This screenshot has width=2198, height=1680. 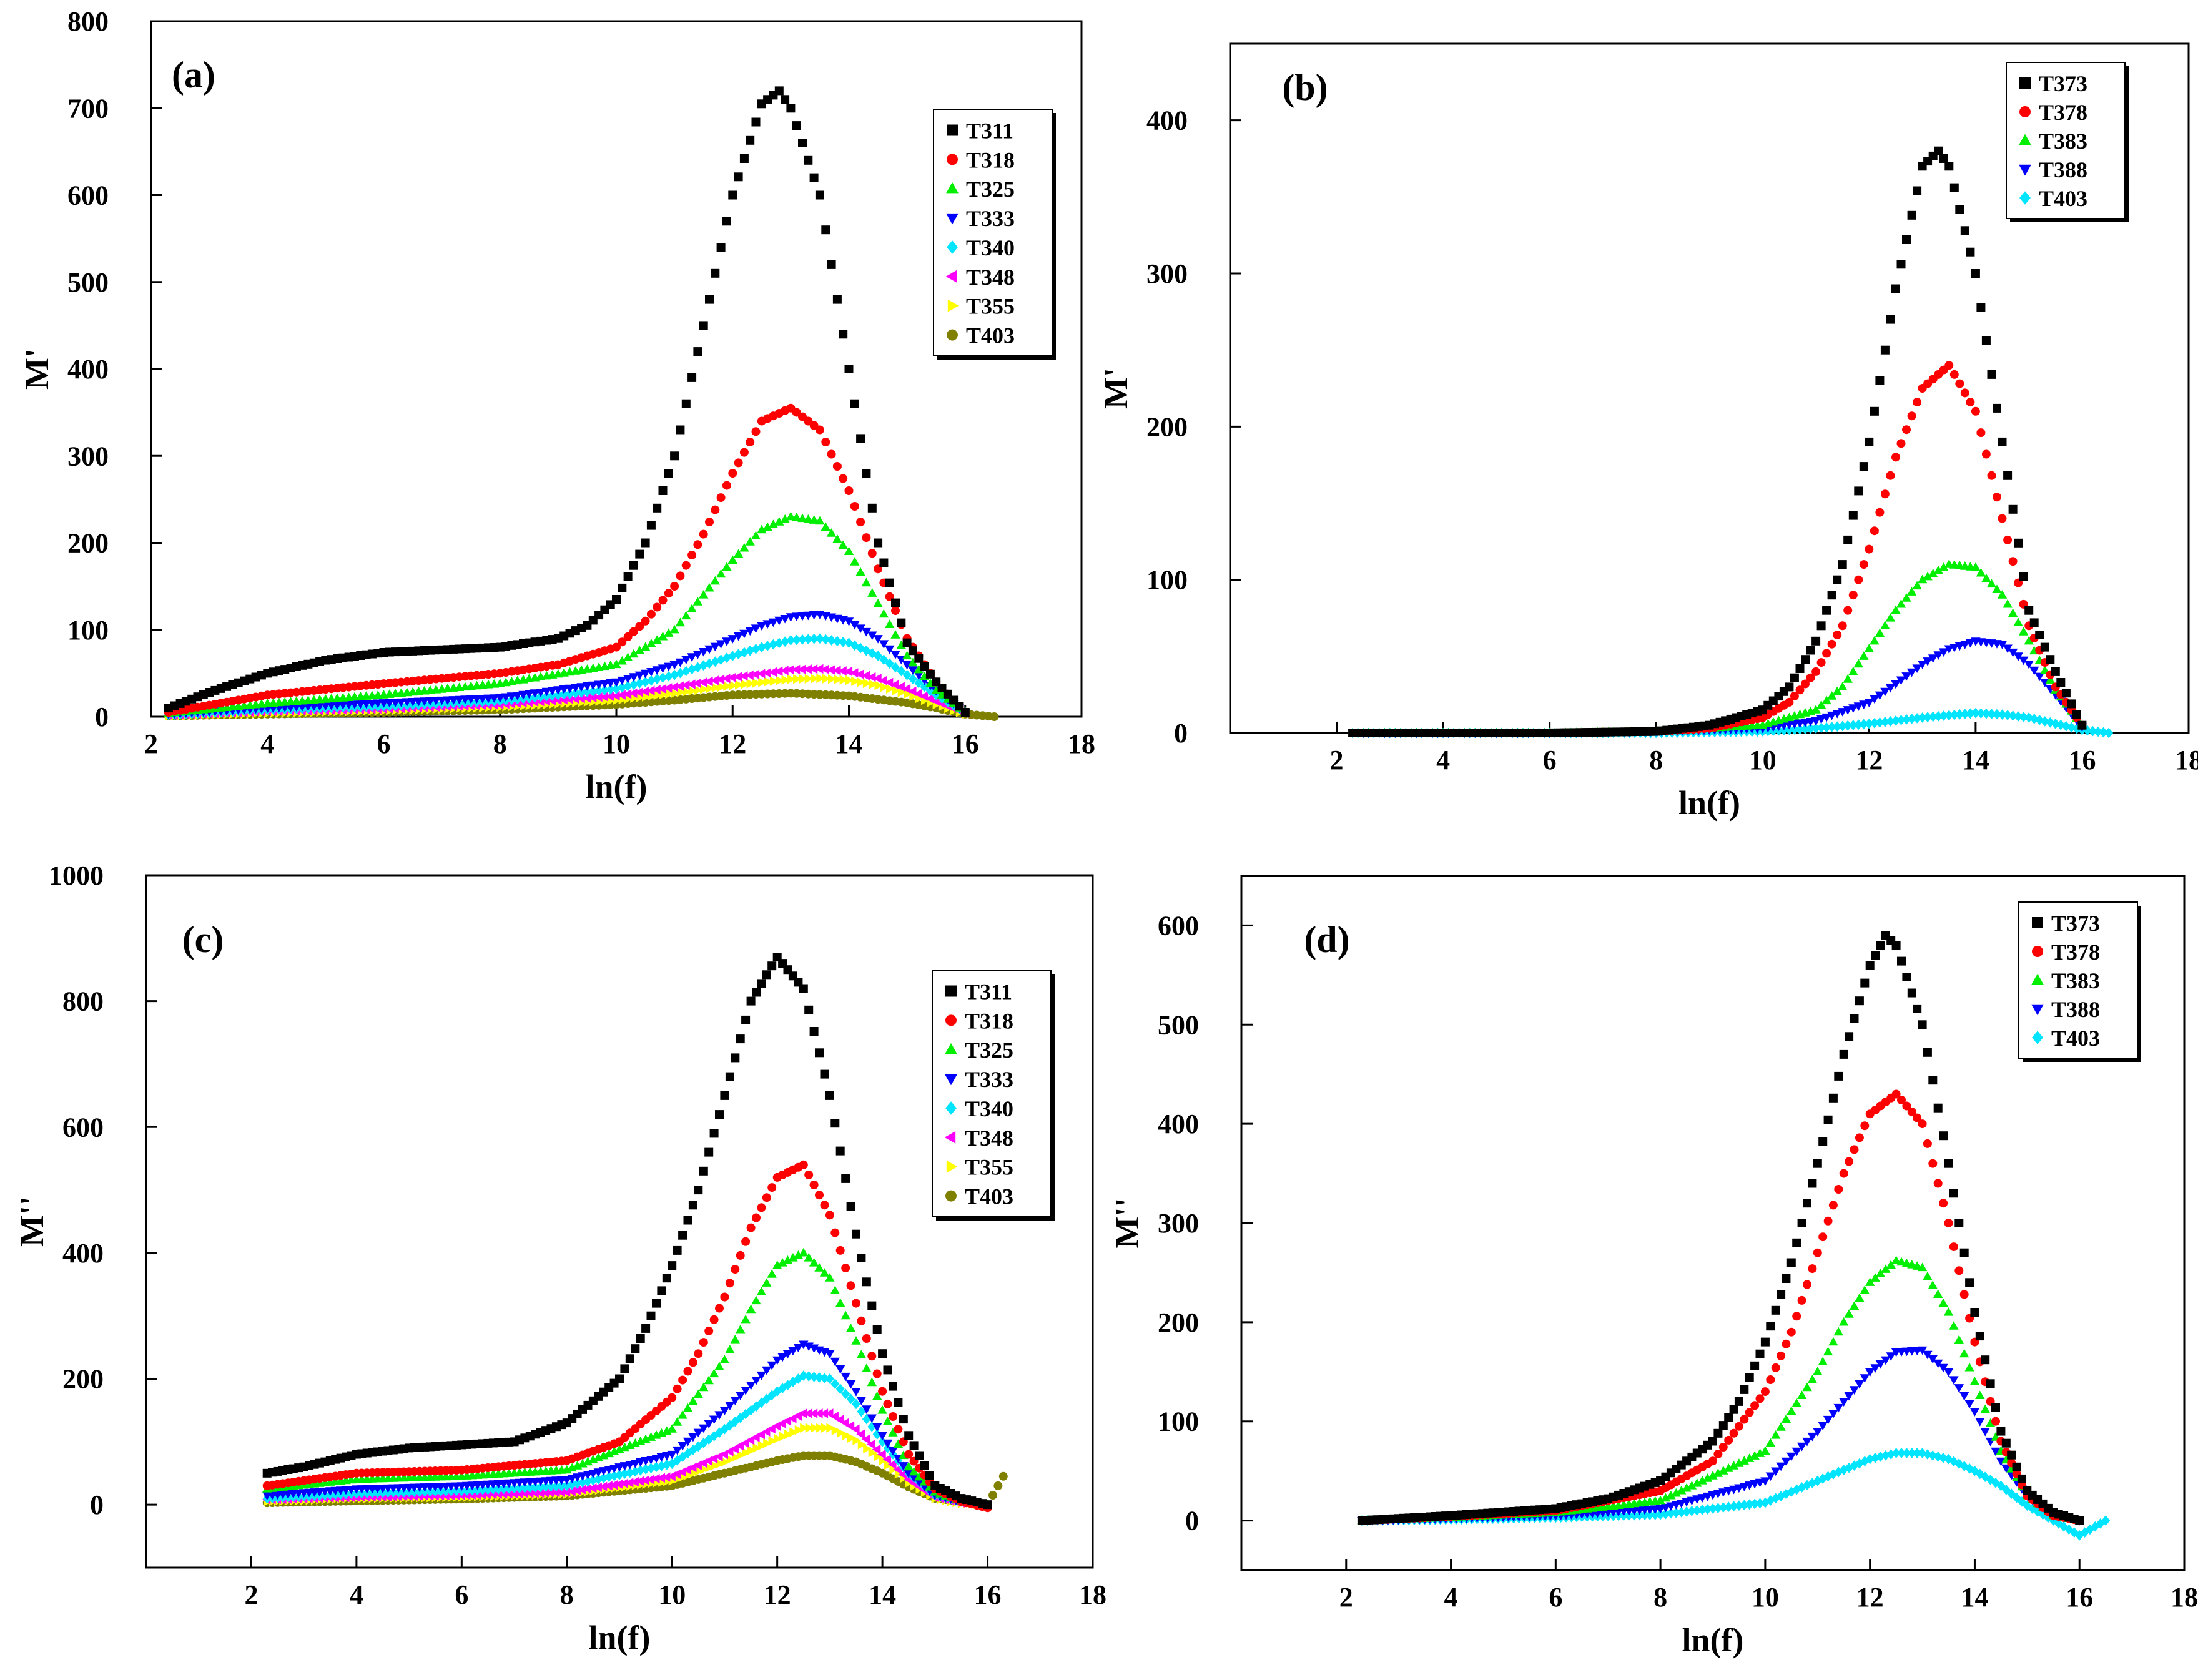 I want to click on legend-label: T355, so click(x=989, y=1167).